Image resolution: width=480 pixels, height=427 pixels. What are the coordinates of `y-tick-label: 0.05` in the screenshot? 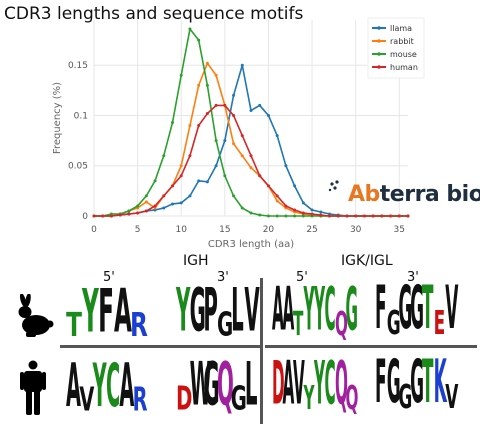 It's located at (78, 167).